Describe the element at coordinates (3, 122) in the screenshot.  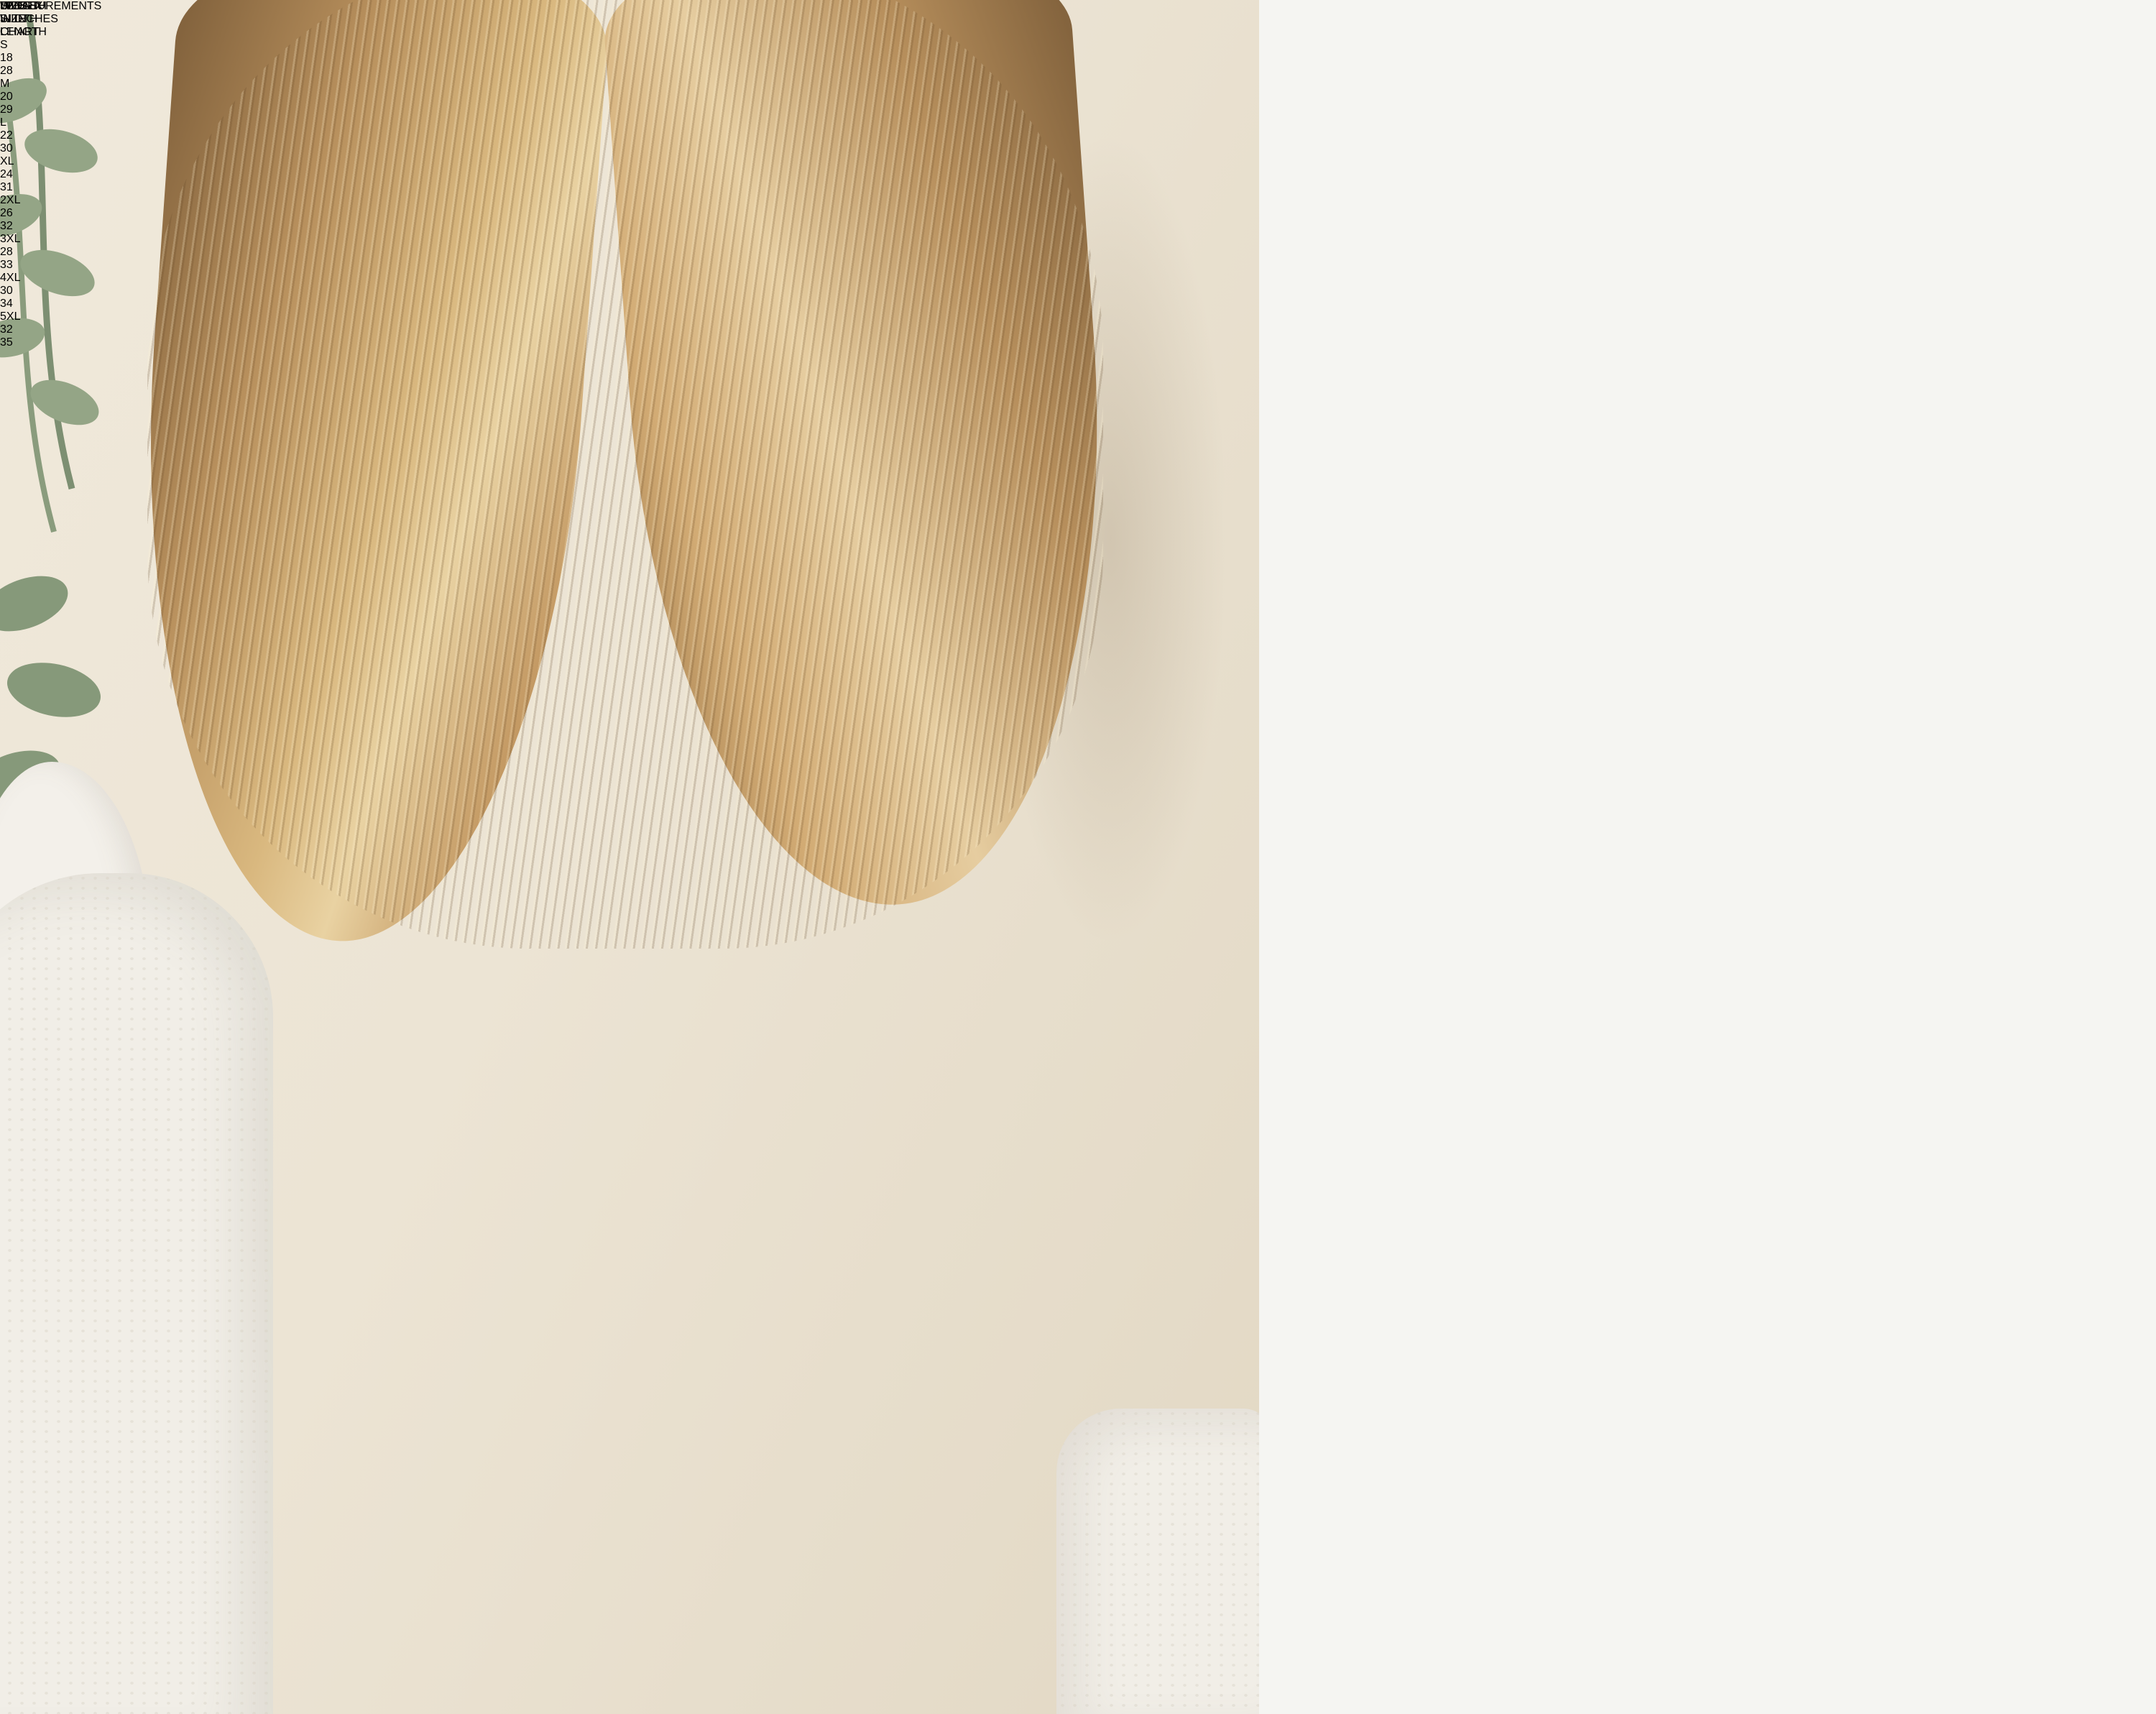
I see `row-size: L` at that location.